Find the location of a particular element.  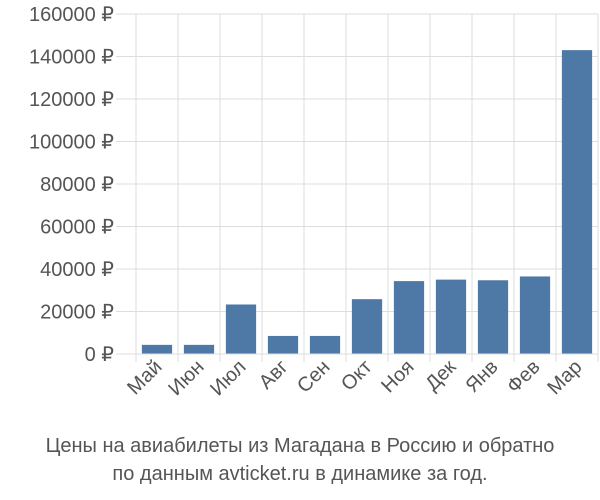

y-tick-label: 100000 ₽ is located at coordinates (71, 143).